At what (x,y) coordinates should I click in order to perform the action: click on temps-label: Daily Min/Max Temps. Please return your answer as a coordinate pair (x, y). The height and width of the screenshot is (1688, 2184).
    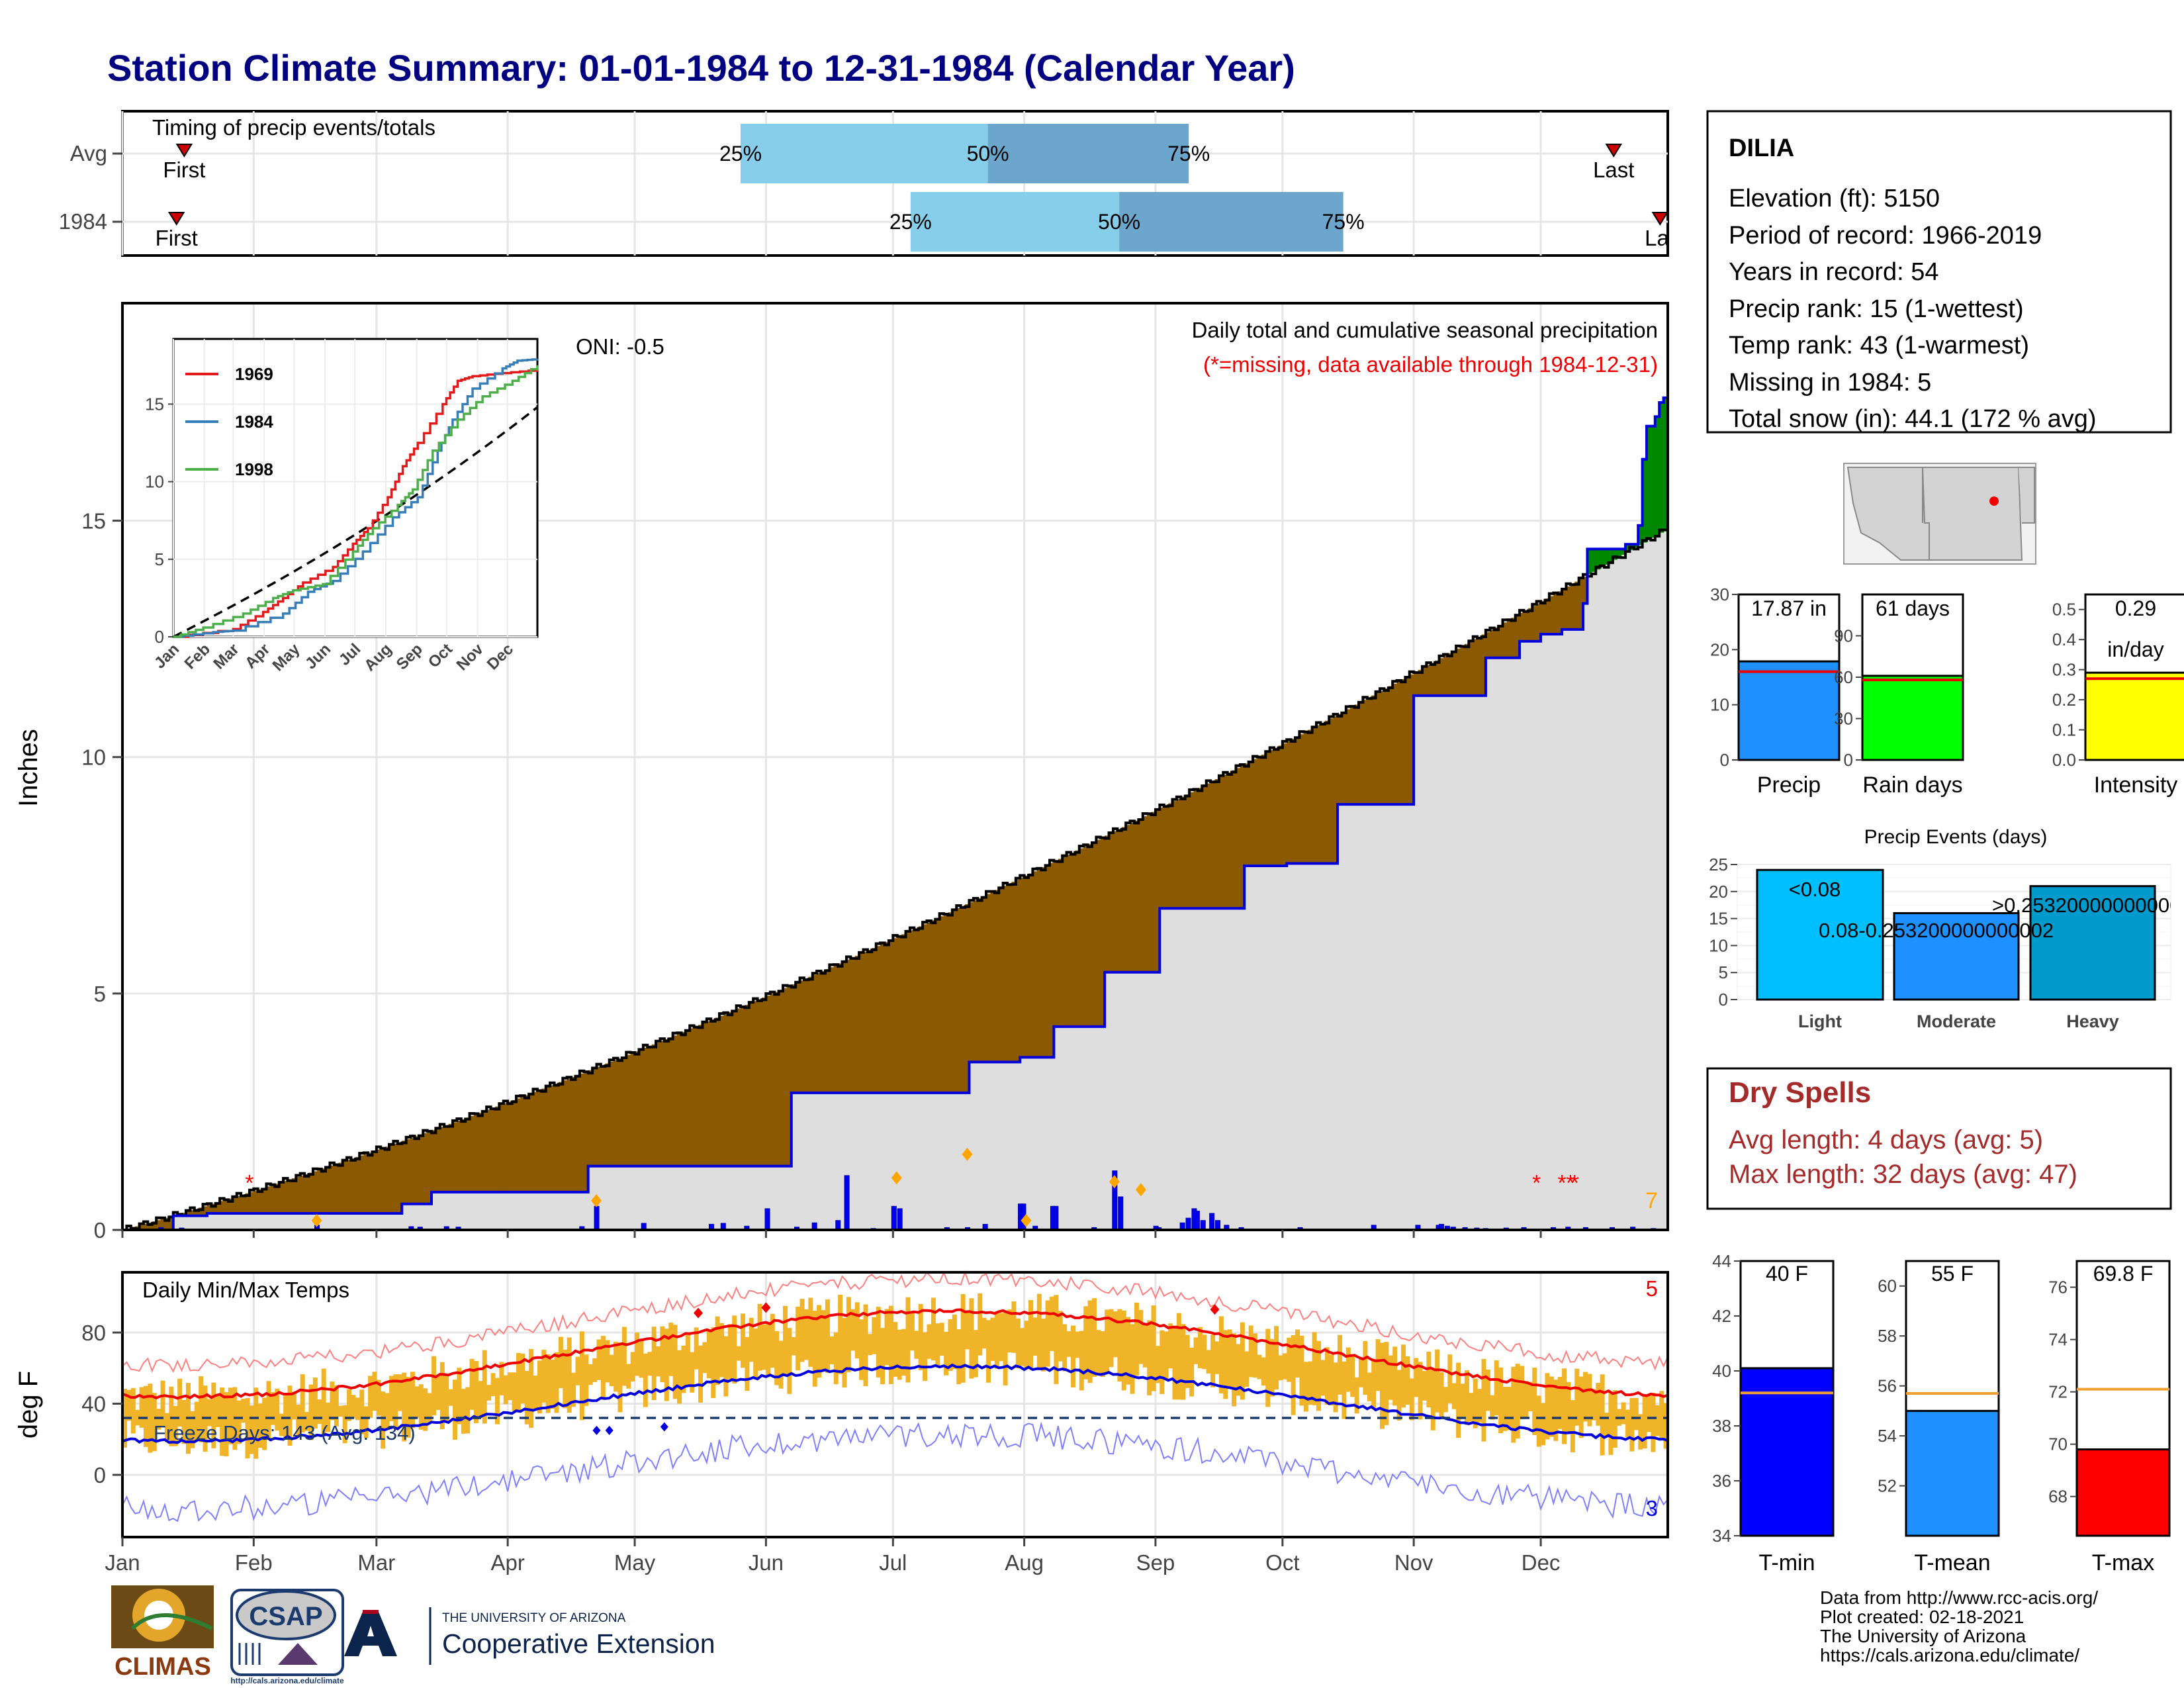
    Looking at the image, I should click on (245, 1290).